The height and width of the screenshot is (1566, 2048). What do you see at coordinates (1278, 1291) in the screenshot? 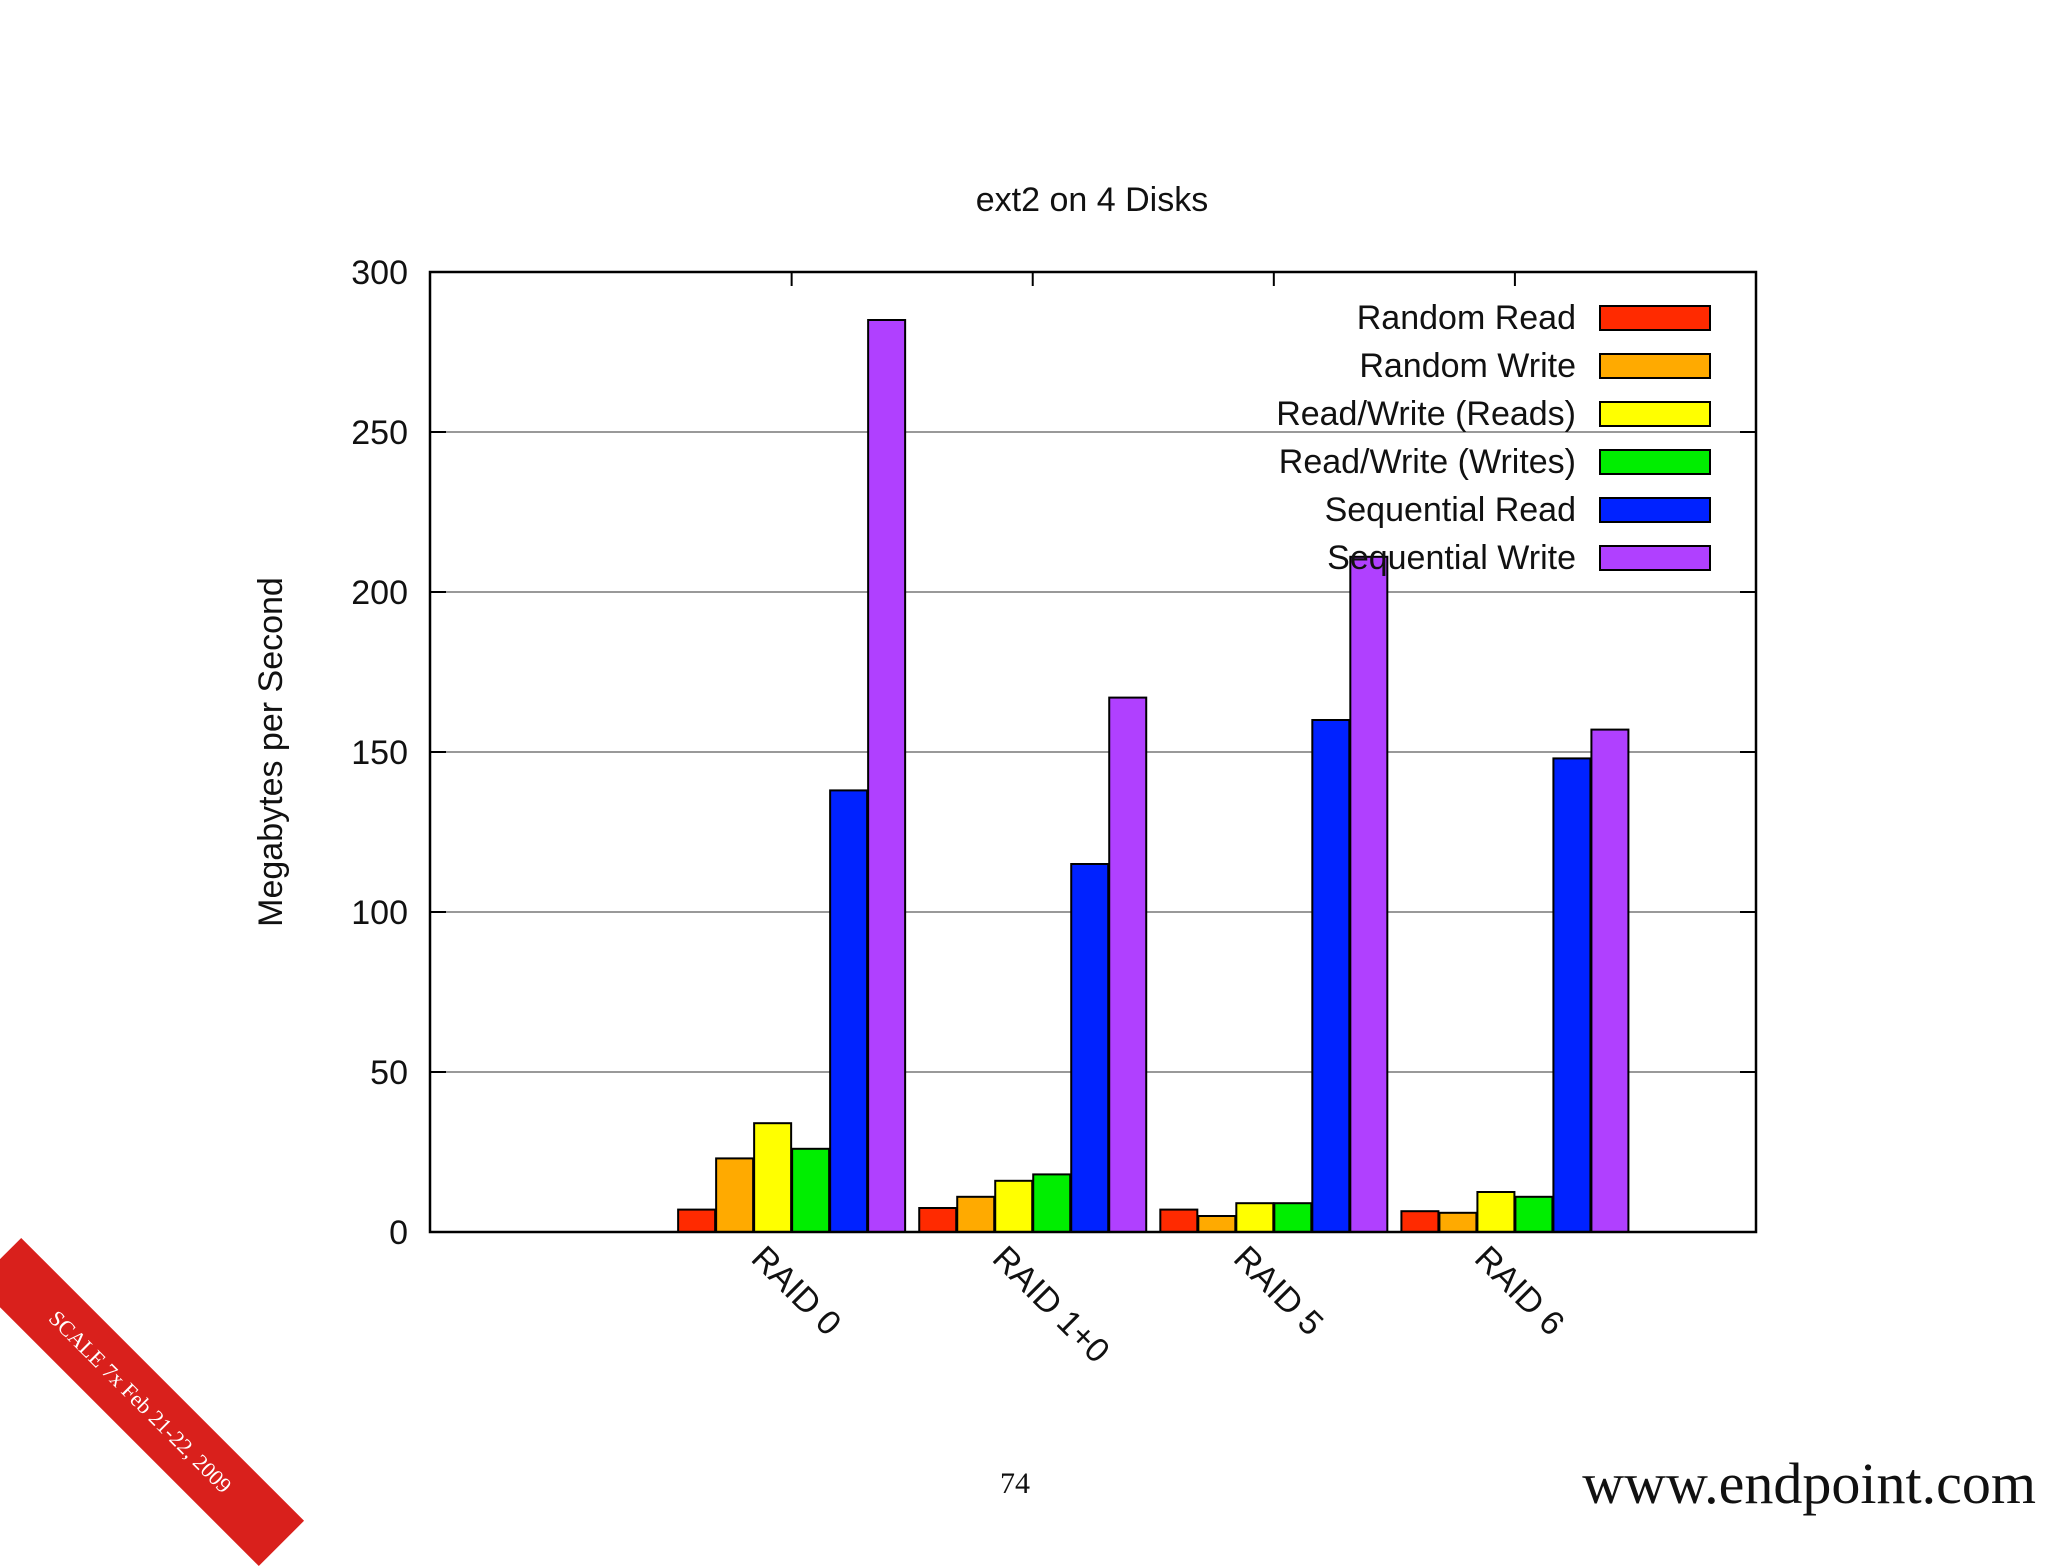
I see `x-tick-label: RAID 5` at bounding box center [1278, 1291].